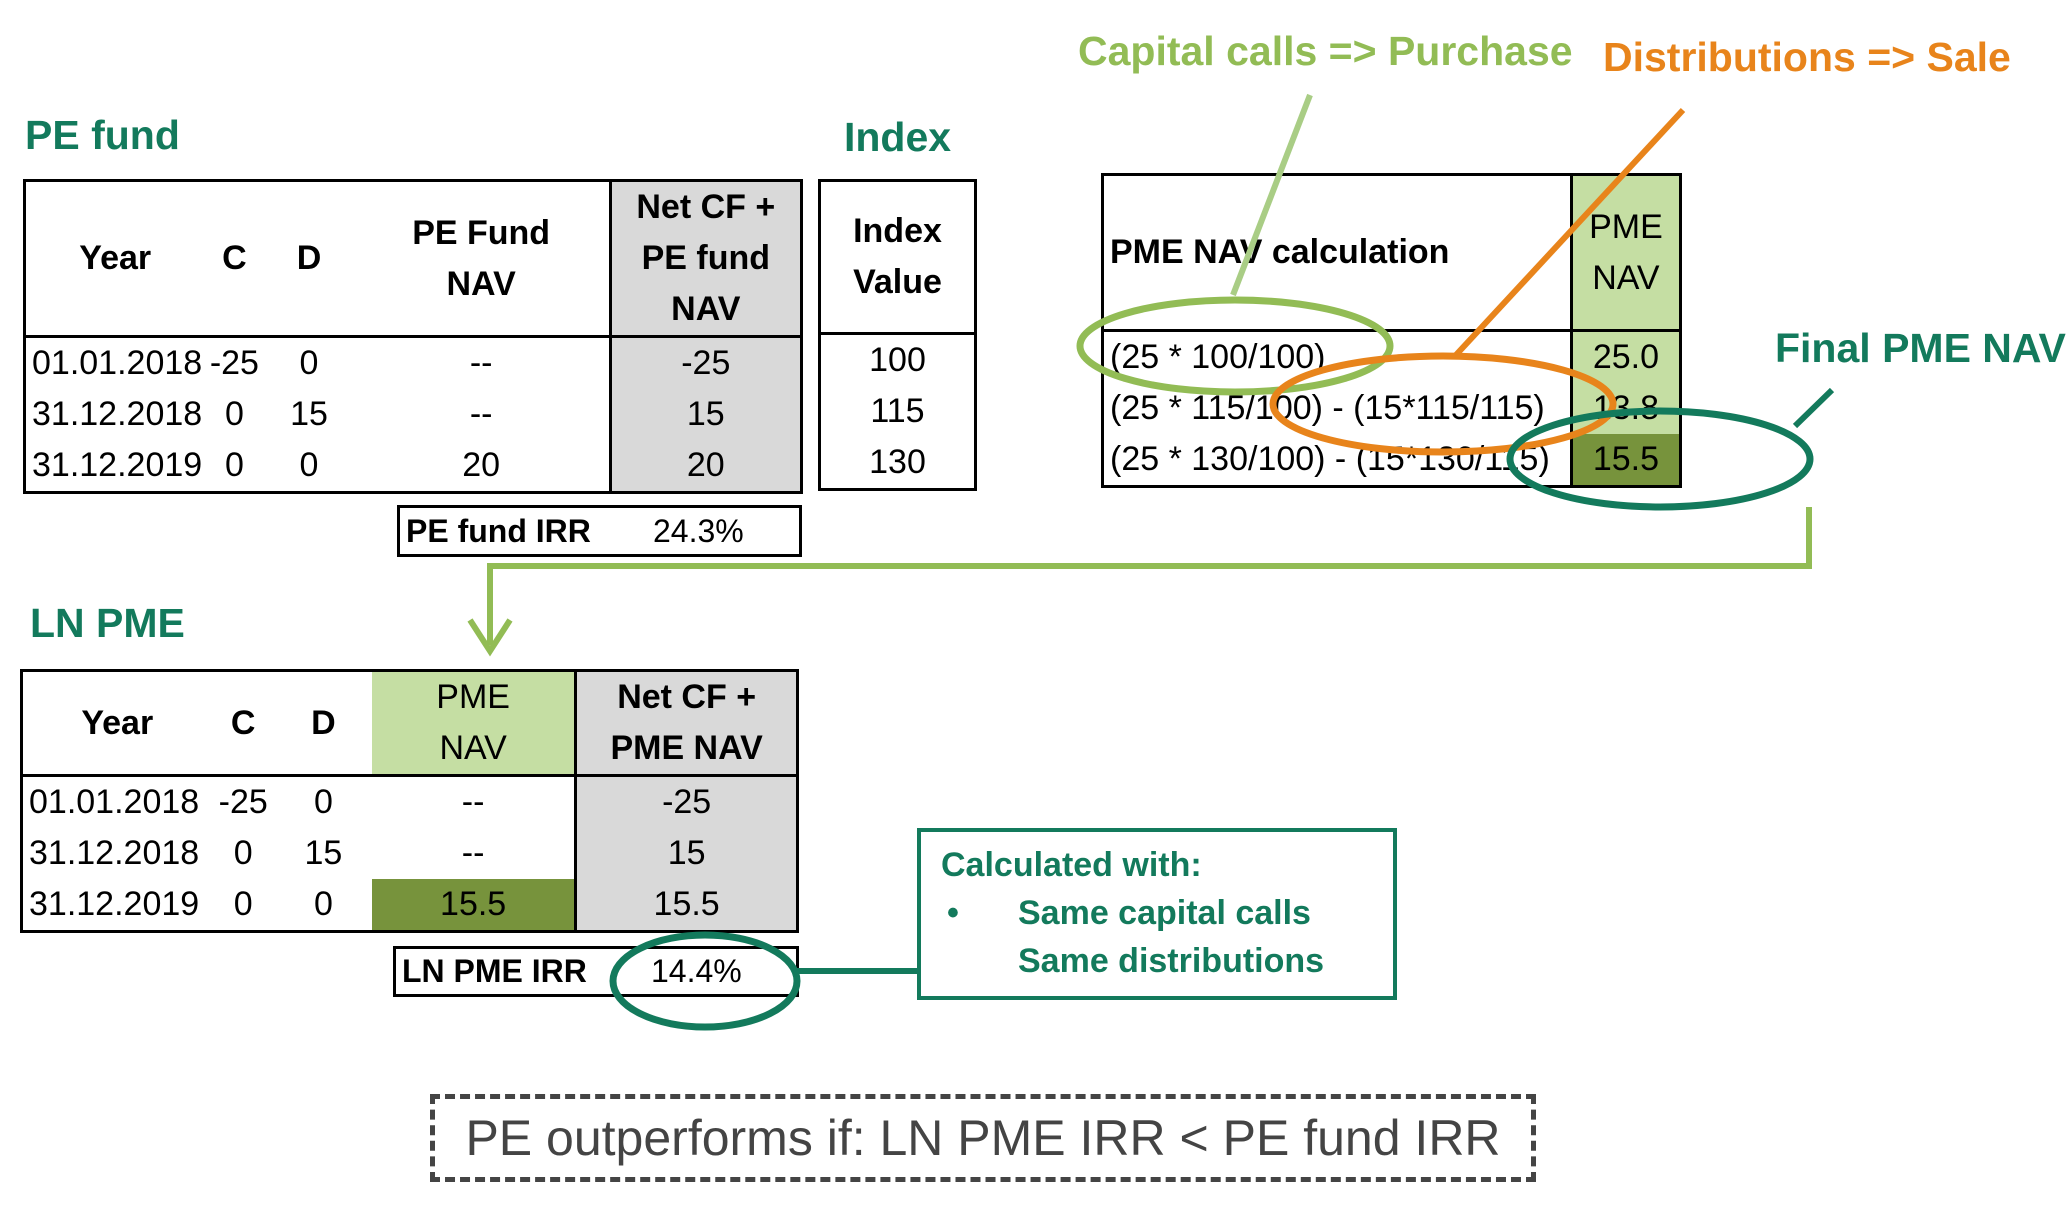 The image size is (2072, 1208). I want to click on pe-header-netcf: Net CF + PE fund NAV, so click(706, 258).